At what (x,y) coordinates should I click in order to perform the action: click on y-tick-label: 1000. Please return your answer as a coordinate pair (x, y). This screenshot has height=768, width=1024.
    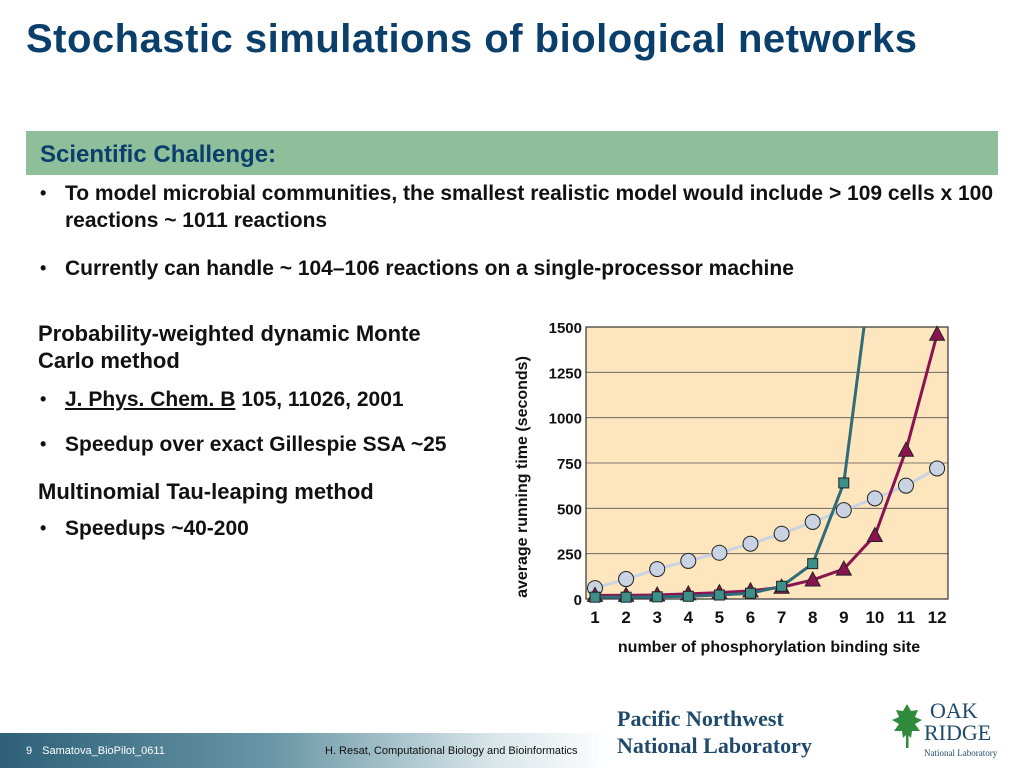
    Looking at the image, I should click on (565, 419).